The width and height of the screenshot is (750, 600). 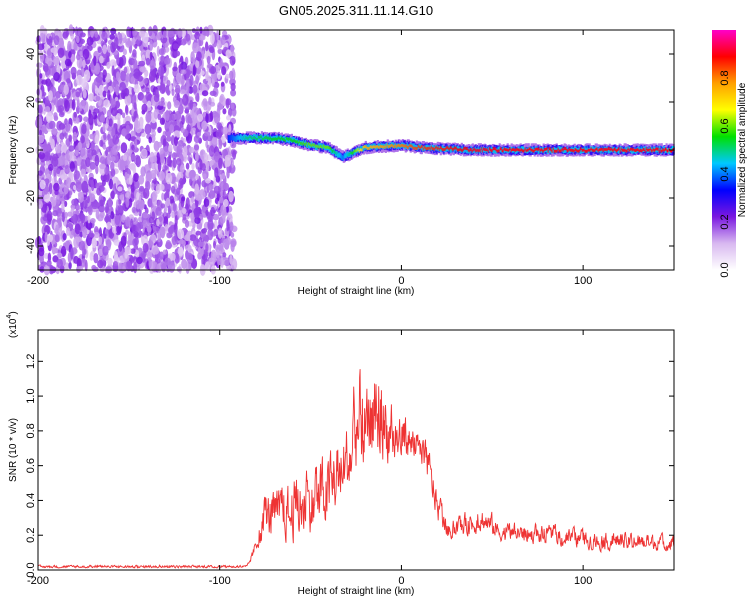 I want to click on spectrogram-x-label: Height of straight line (km), so click(x=356, y=291).